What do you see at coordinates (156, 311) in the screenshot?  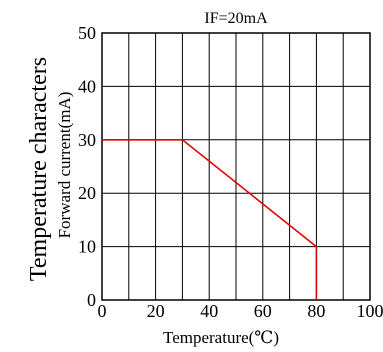 I see `x-tick-label: 20` at bounding box center [156, 311].